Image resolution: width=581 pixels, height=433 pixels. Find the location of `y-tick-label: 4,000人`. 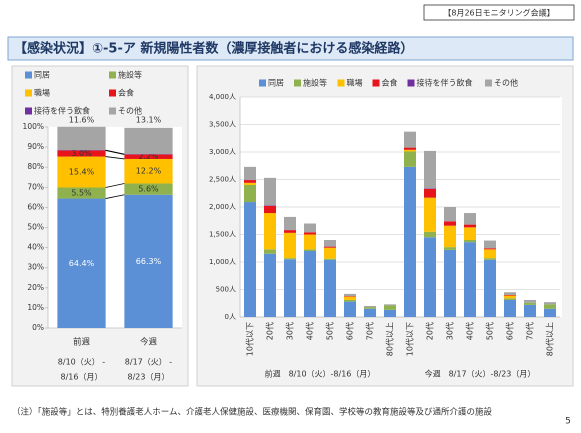

y-tick-label: 4,000人 is located at coordinates (222, 97).